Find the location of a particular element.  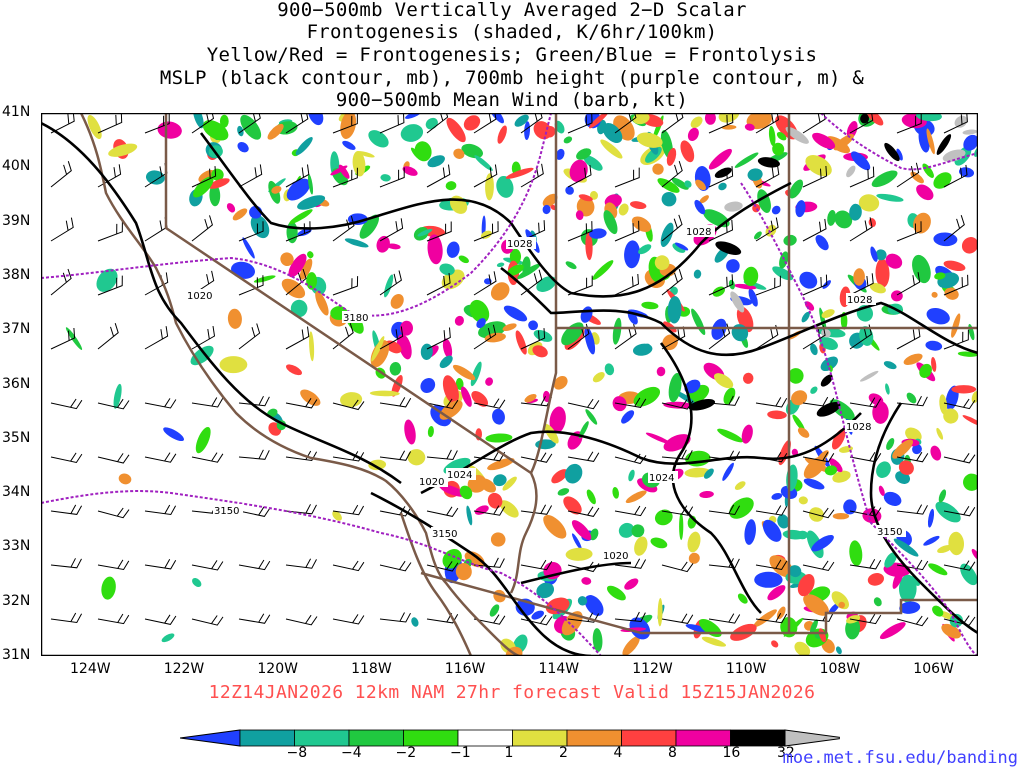

colorbar-tick-label: 1 is located at coordinates (509, 753).